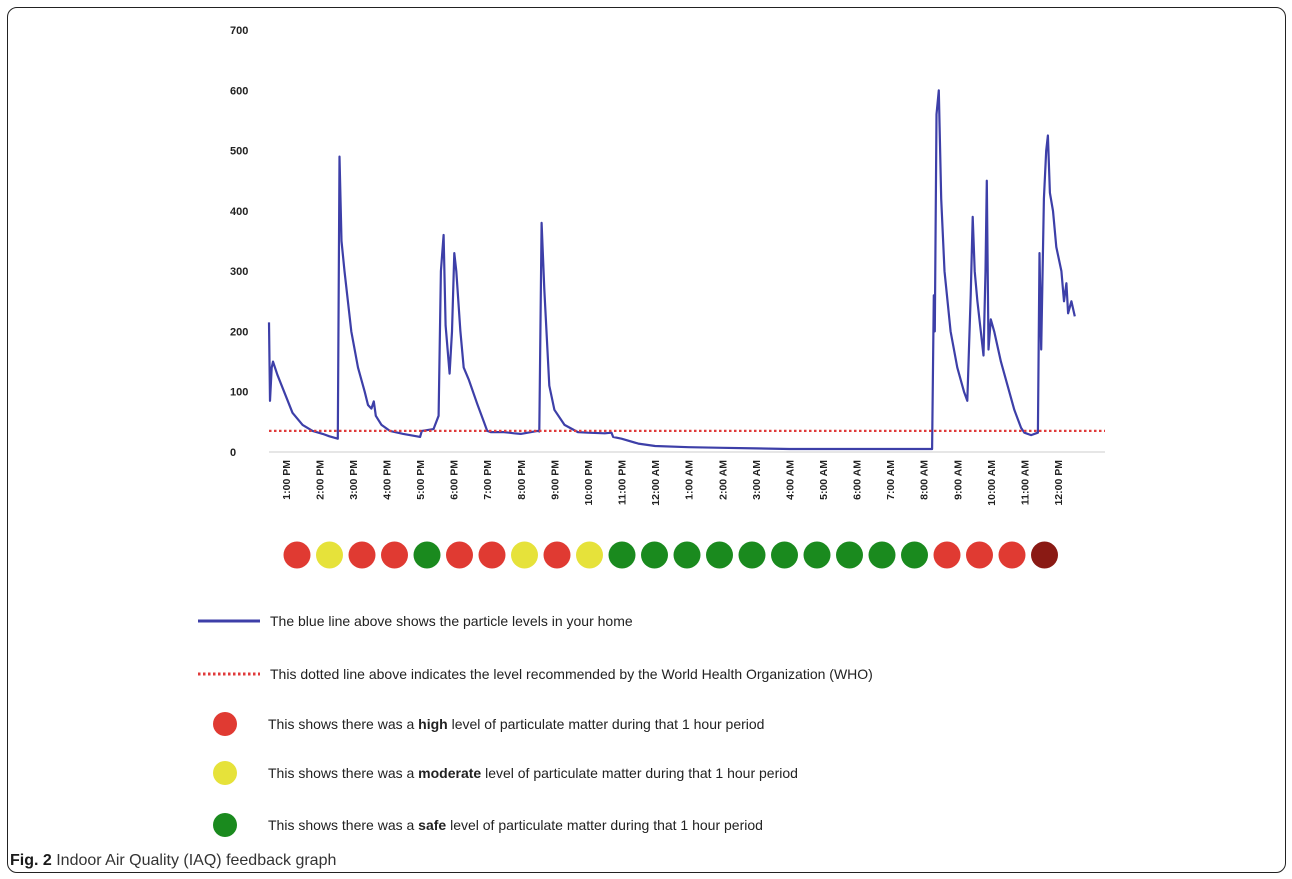 The height and width of the screenshot is (879, 1292). Describe the element at coordinates (958, 480) in the screenshot. I see `x-tick-label: 9:00 AM` at that location.